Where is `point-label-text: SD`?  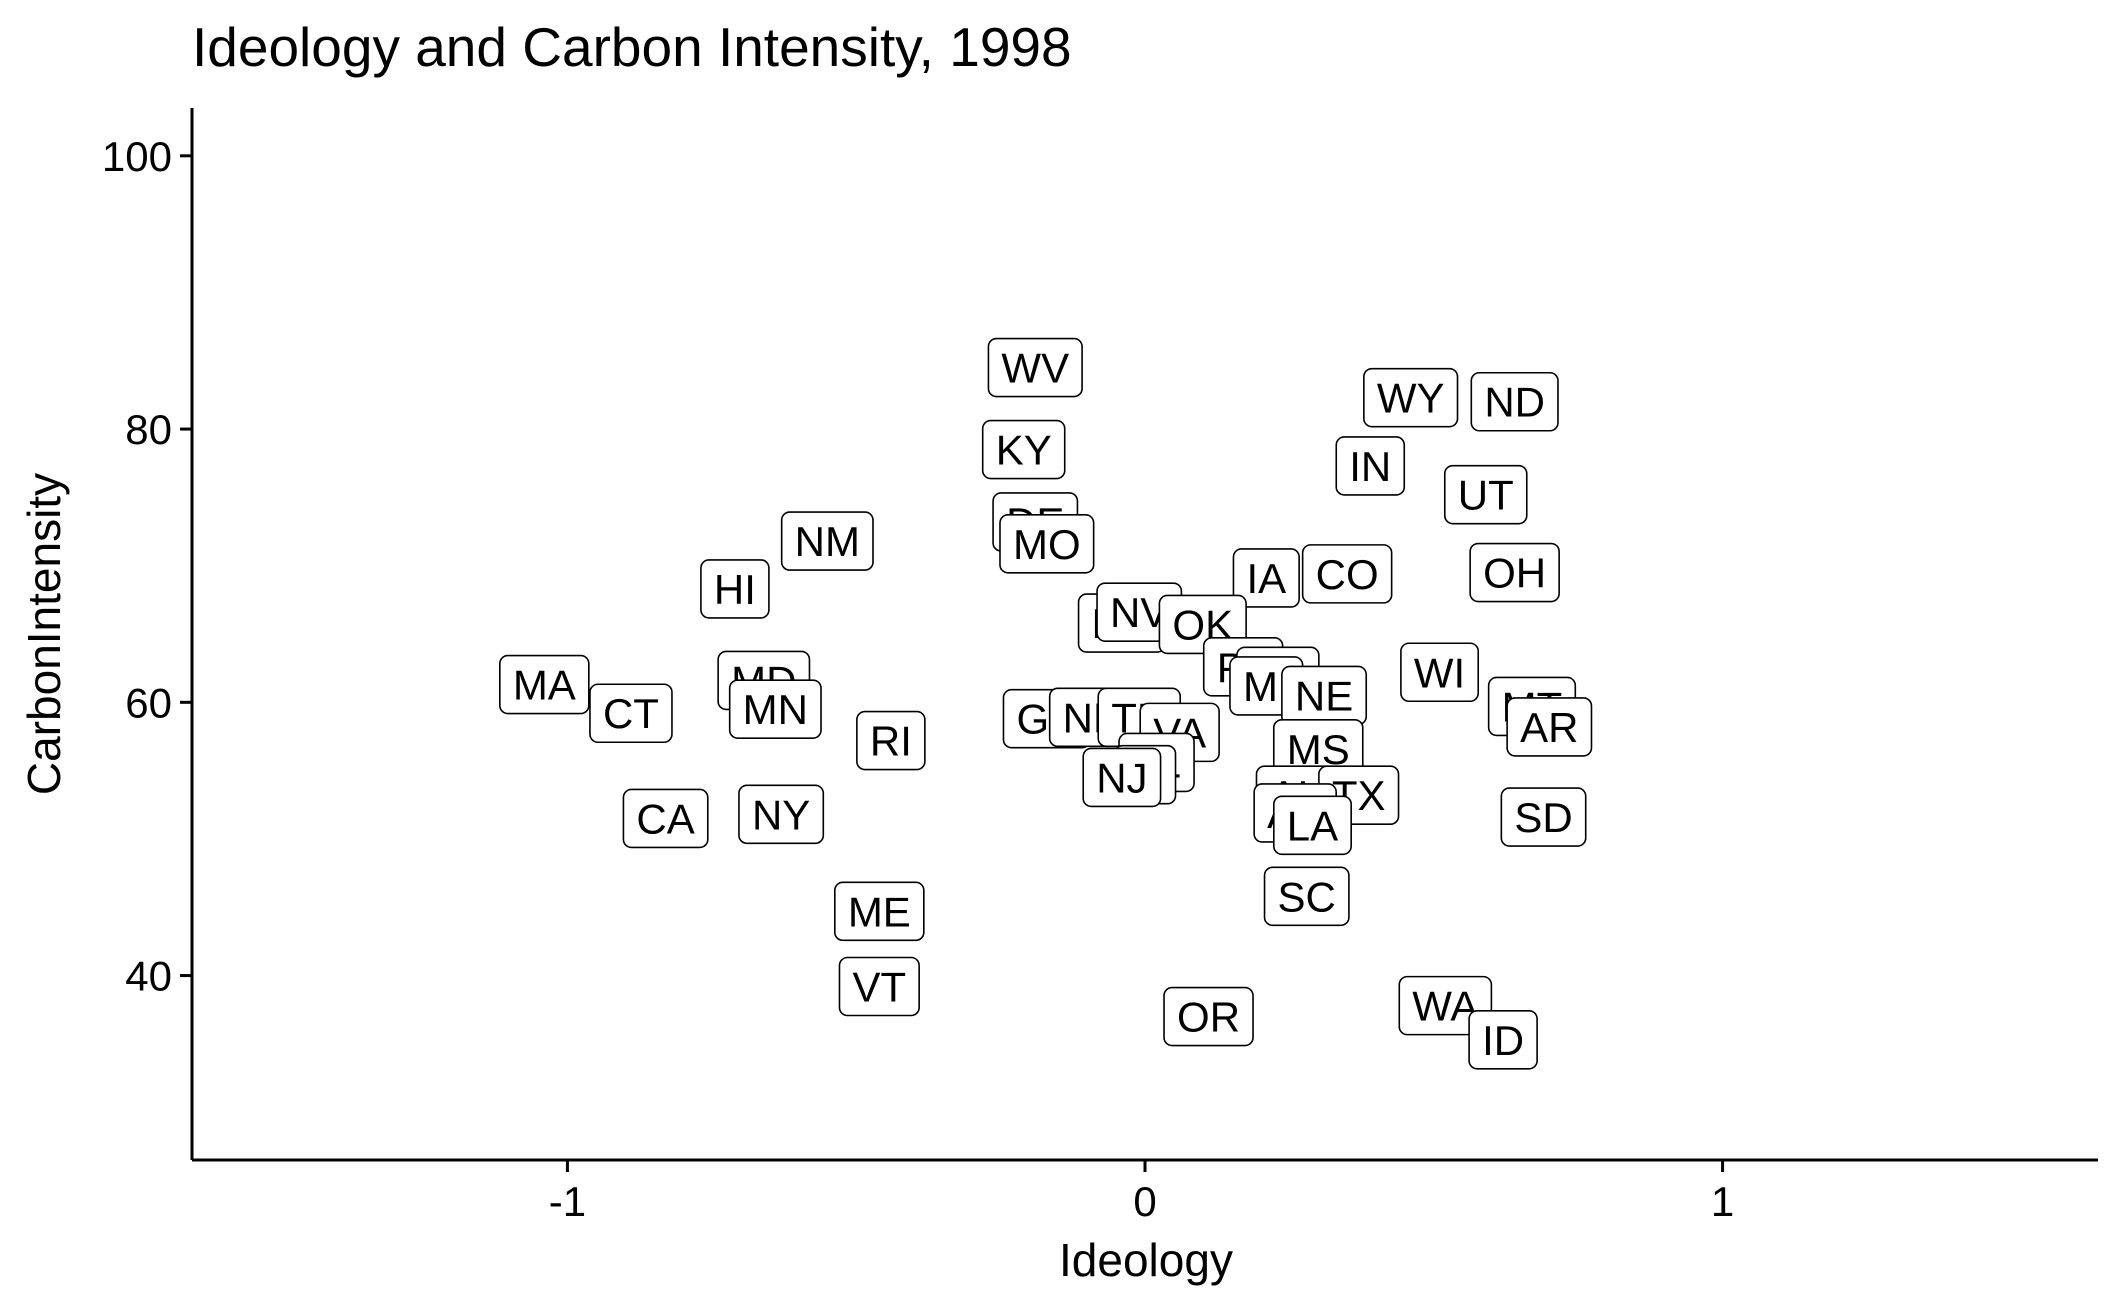 point-label-text: SD is located at coordinates (1543, 817).